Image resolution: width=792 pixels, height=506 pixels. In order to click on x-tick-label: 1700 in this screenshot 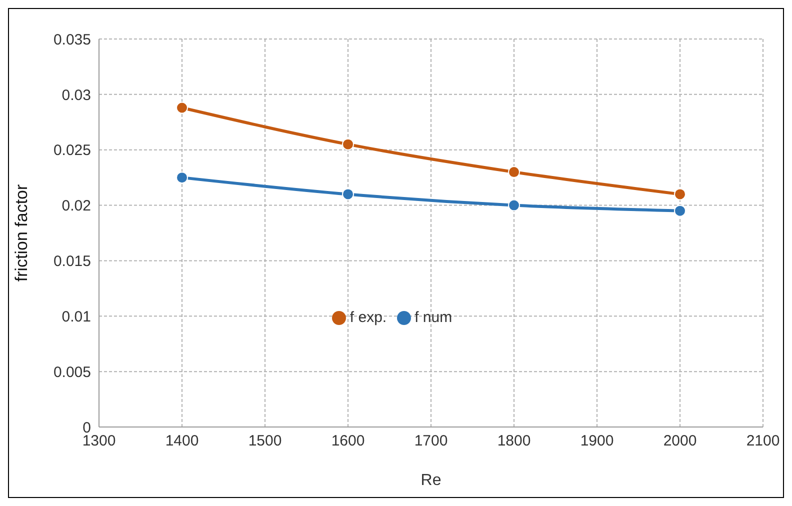, I will do `click(431, 441)`.